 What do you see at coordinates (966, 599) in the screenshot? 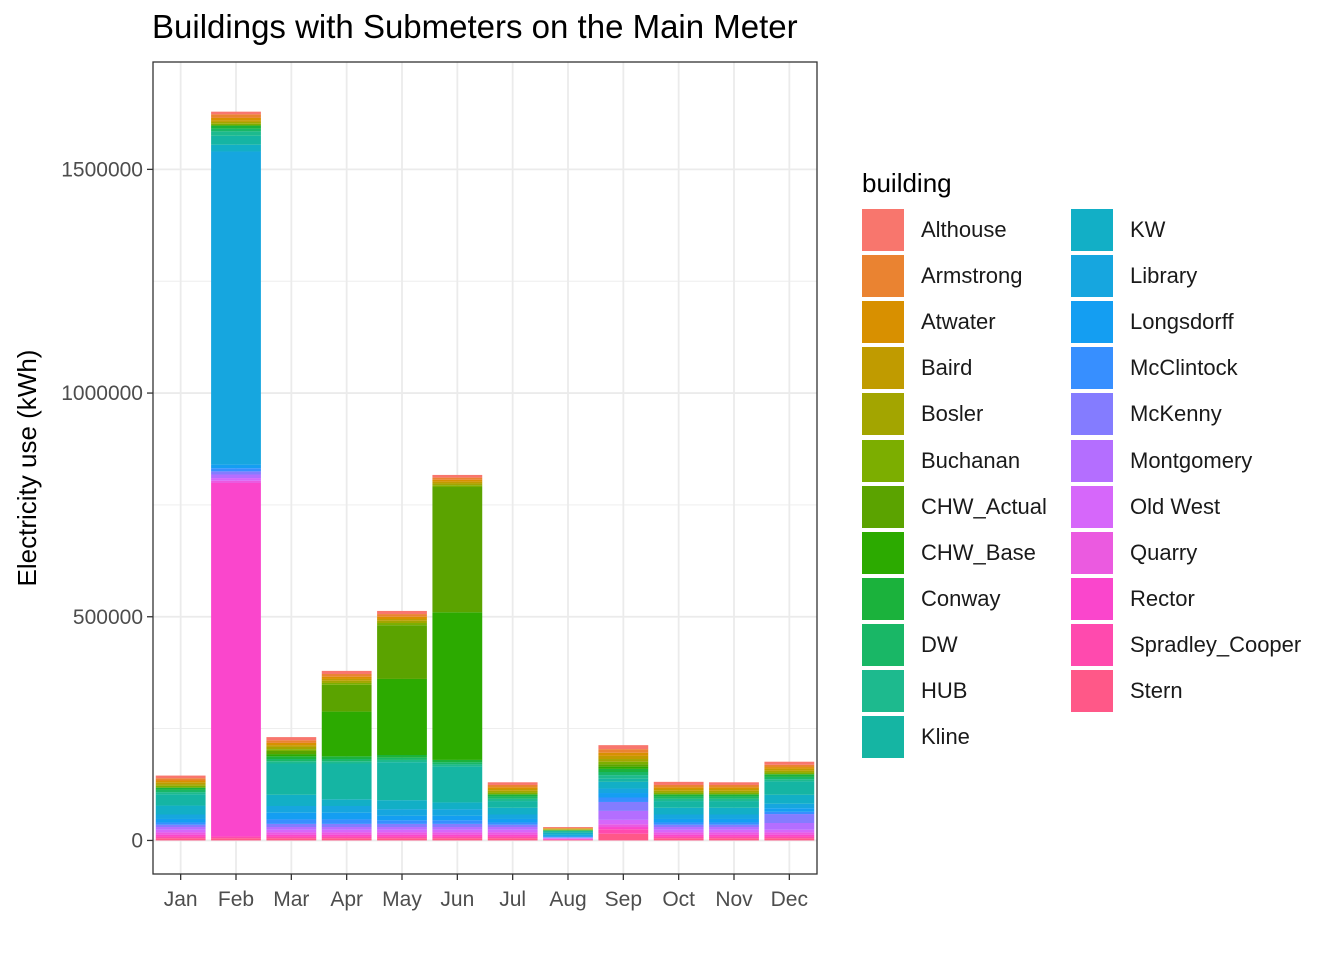
I see `legend-item: Conway` at bounding box center [966, 599].